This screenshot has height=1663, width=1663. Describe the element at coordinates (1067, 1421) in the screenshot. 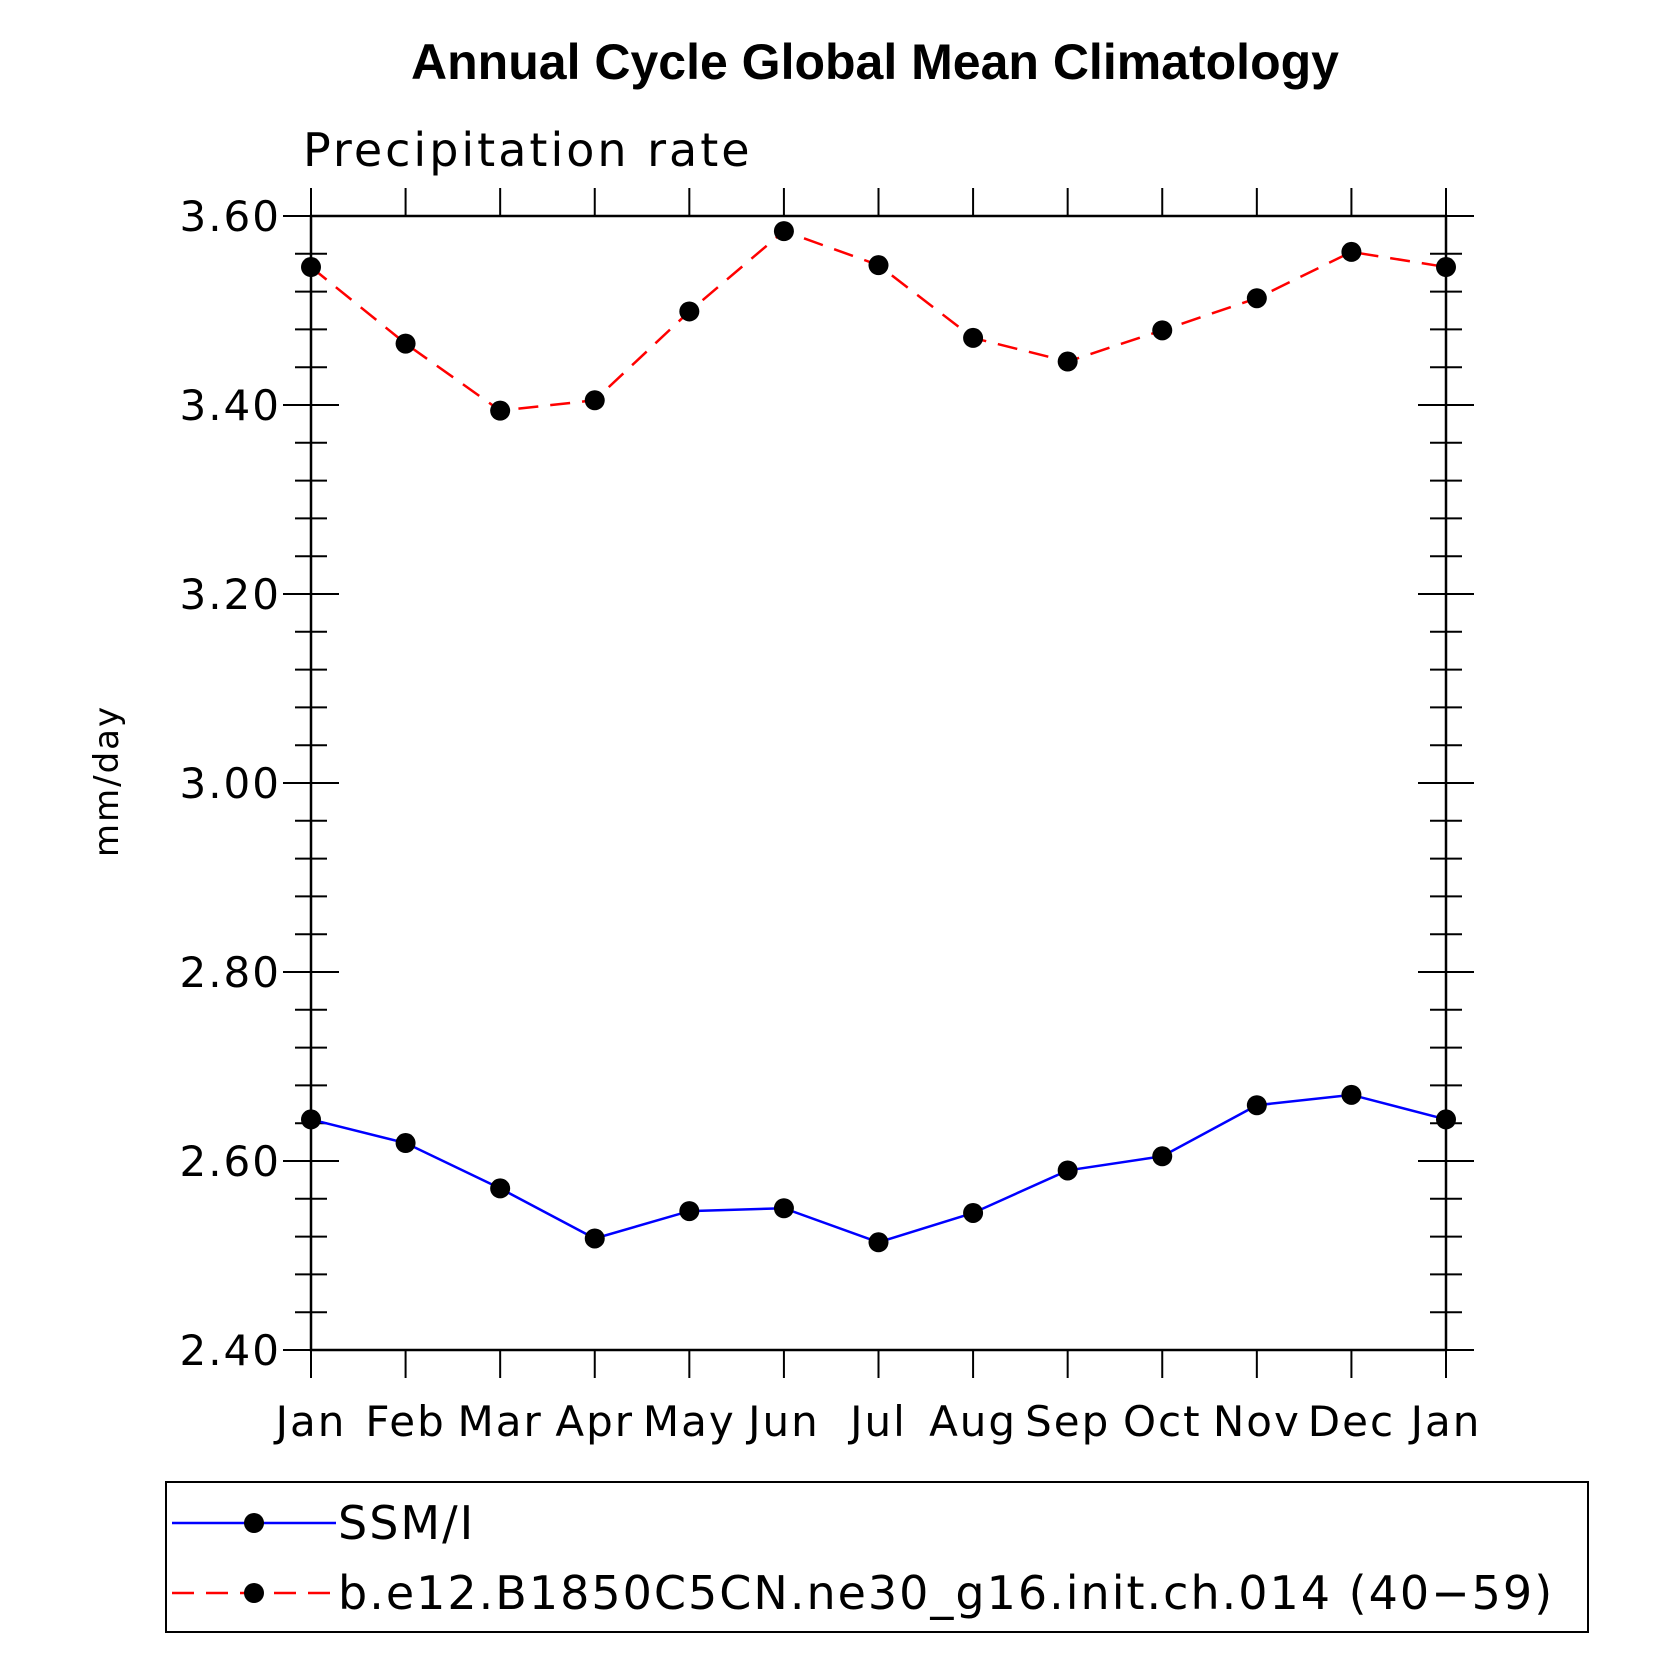

I see `x-tick-label: Sep` at that location.